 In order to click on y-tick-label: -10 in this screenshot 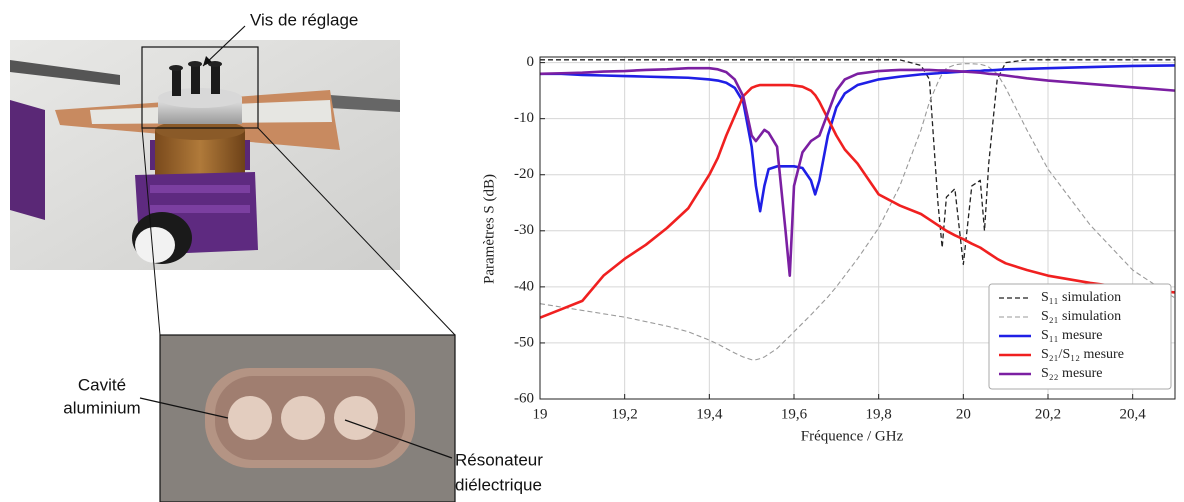, I will do `click(524, 118)`.